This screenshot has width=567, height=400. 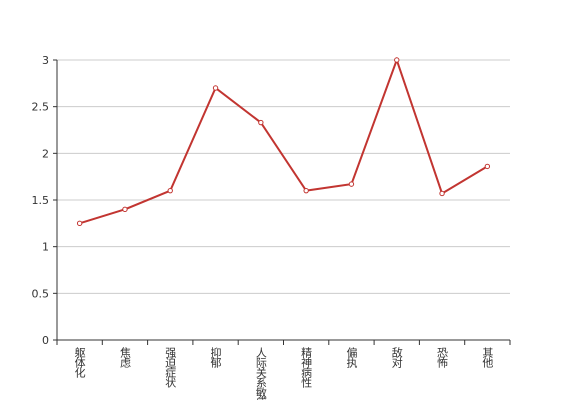 I want to click on x-tick-label: 敌对, so click(x=396, y=357).